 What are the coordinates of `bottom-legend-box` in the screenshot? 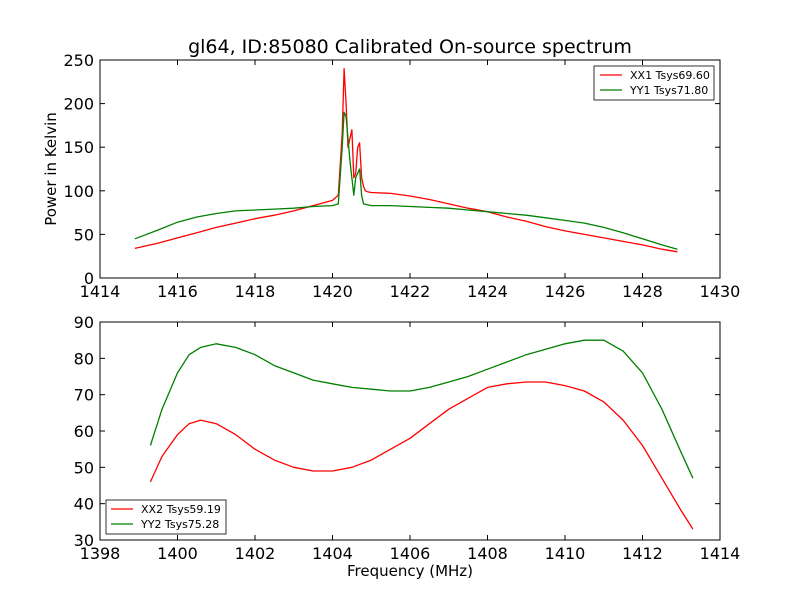 It's located at (166, 517).